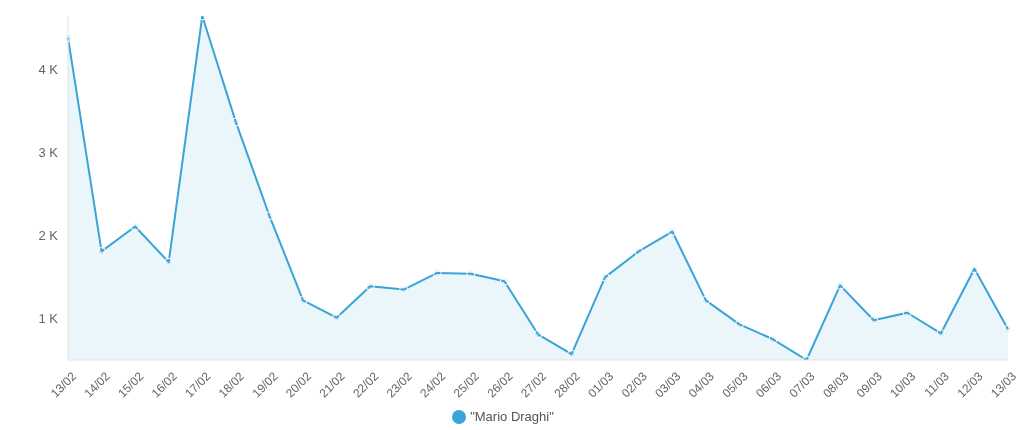 The width and height of the screenshot is (1024, 430). I want to click on y-tick-label: 1 K, so click(48, 319).